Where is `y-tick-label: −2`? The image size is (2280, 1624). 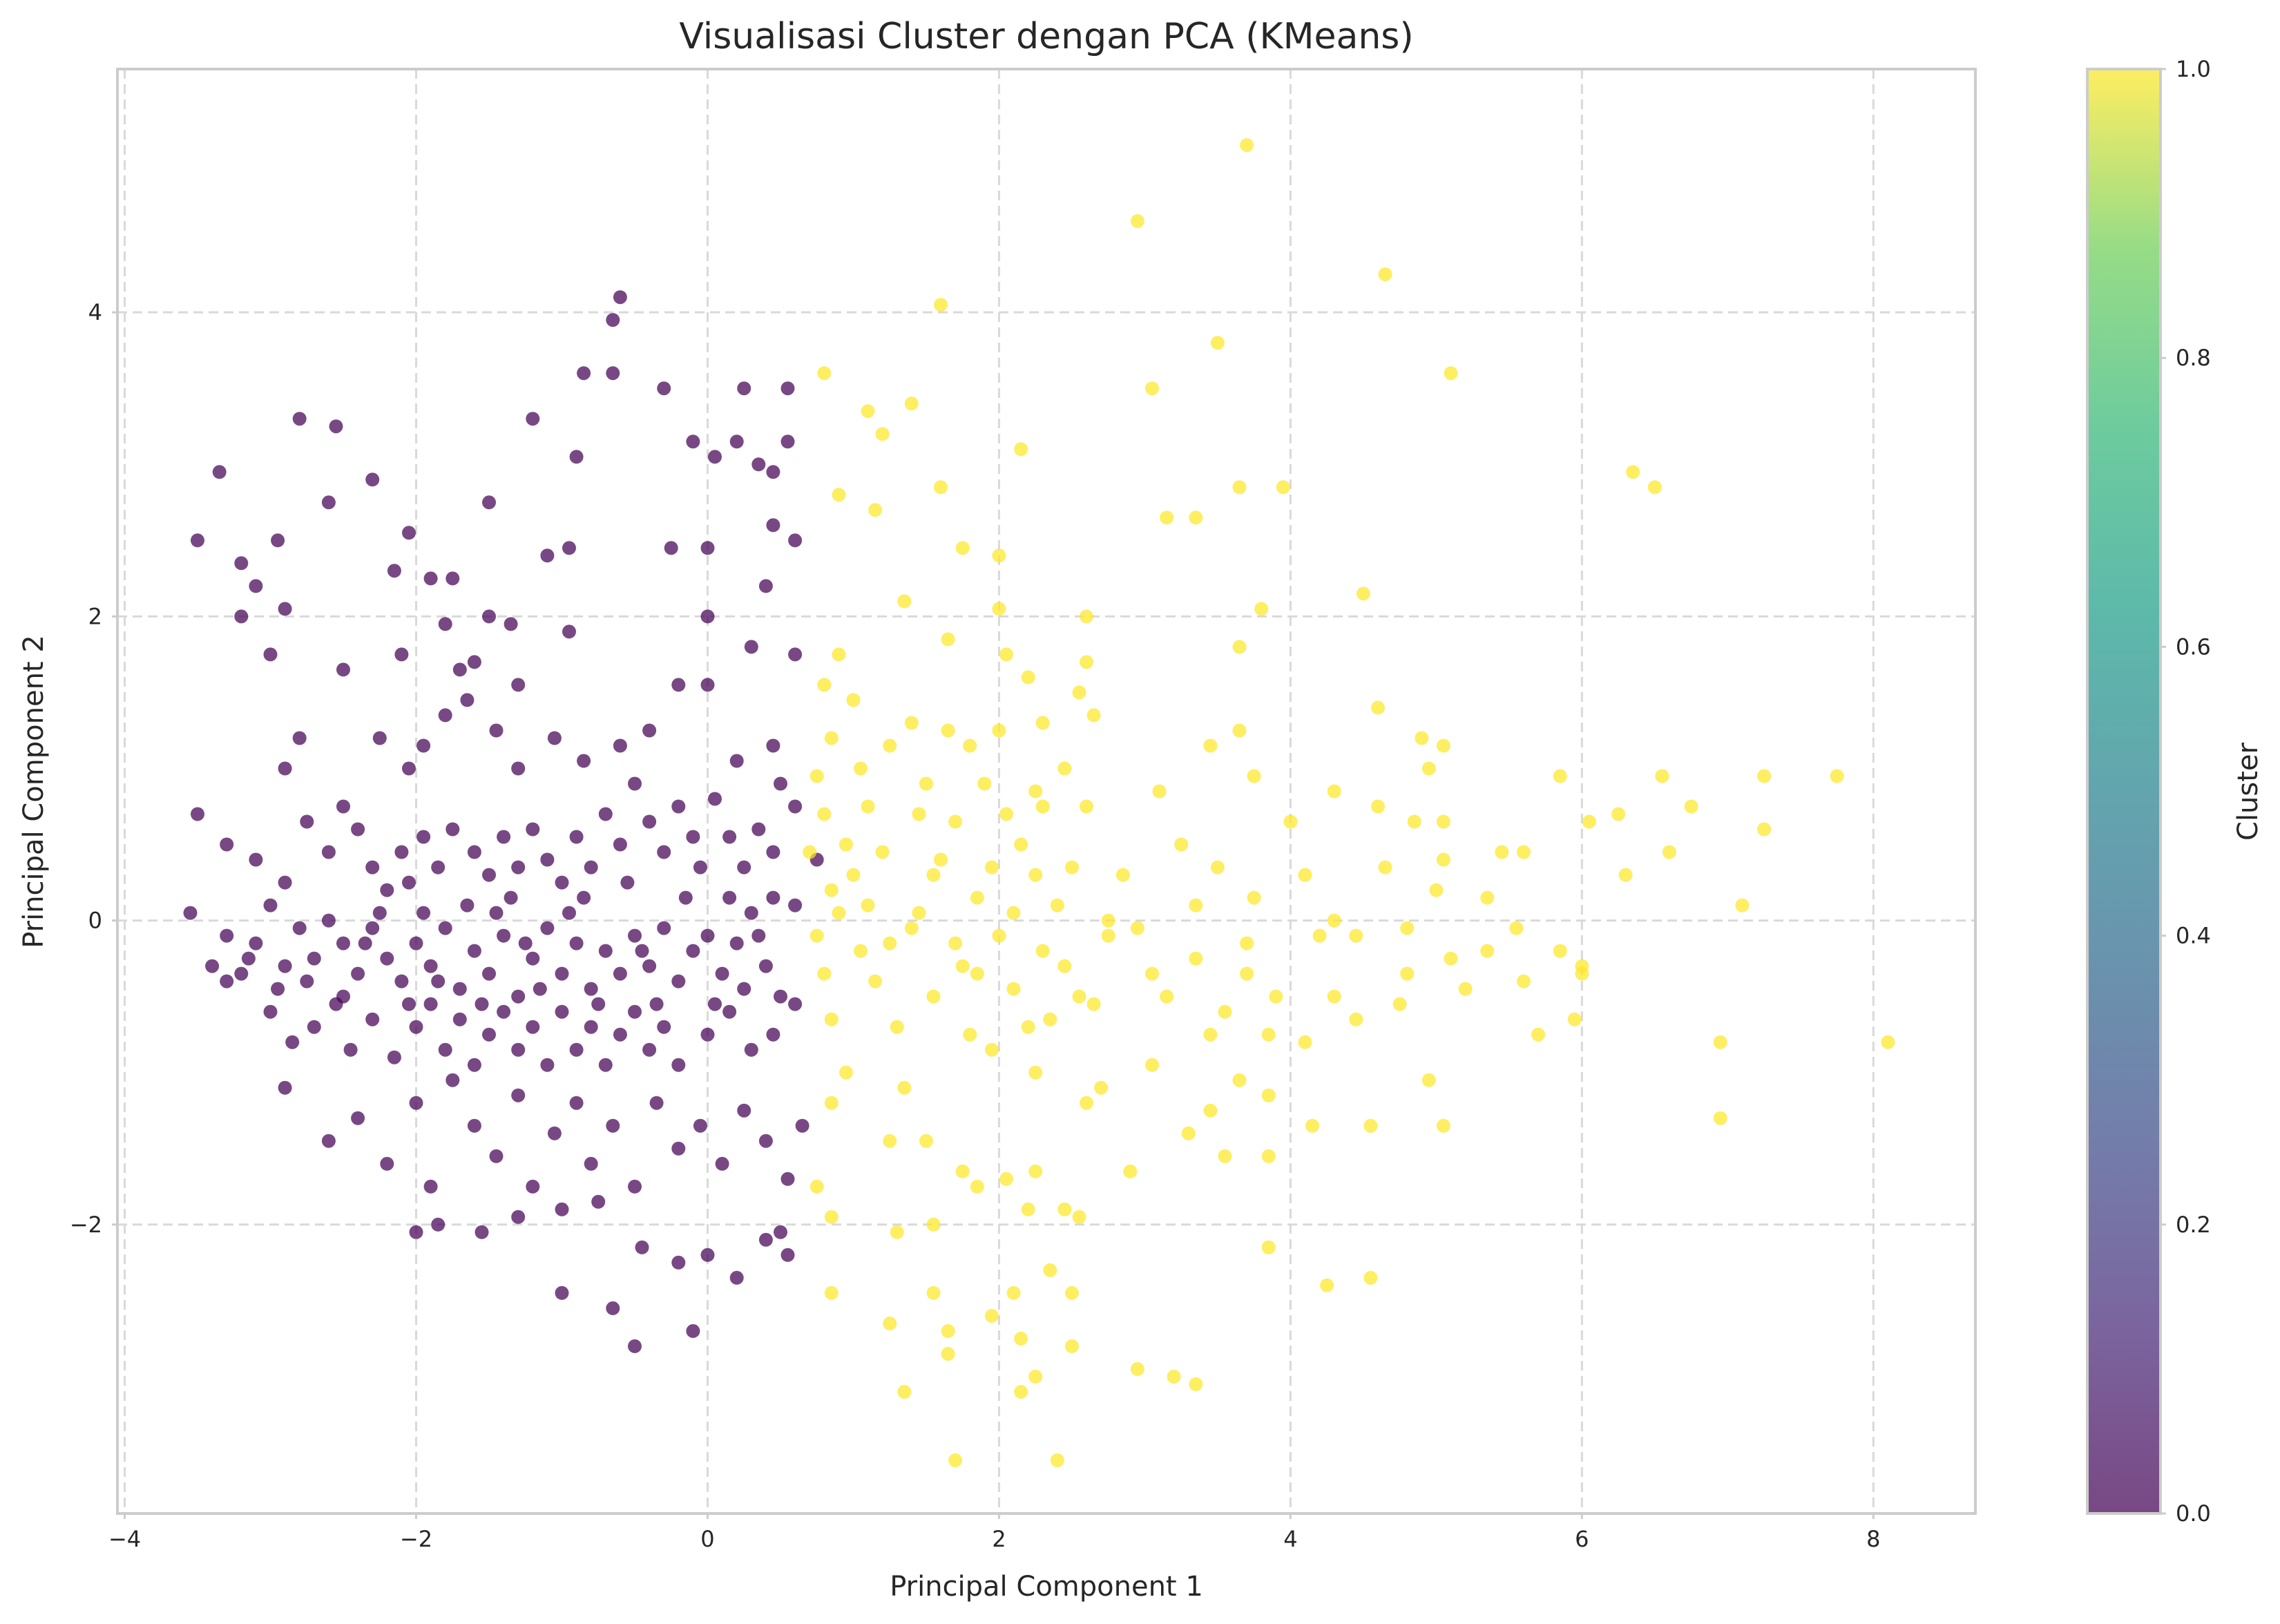
y-tick-label: −2 is located at coordinates (86, 1225).